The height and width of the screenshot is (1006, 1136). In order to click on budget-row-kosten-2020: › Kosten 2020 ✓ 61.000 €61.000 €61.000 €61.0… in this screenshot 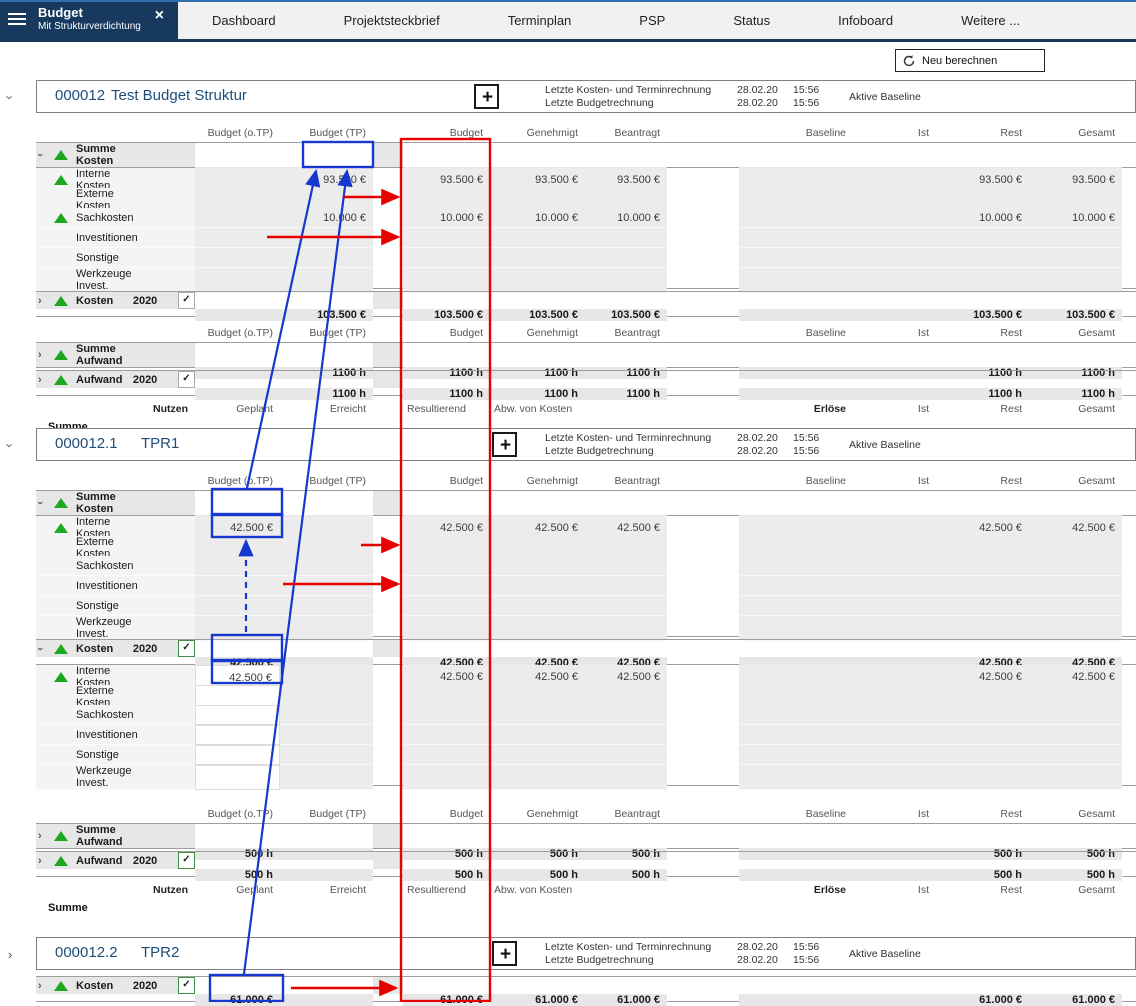, I will do `click(586, 991)`.